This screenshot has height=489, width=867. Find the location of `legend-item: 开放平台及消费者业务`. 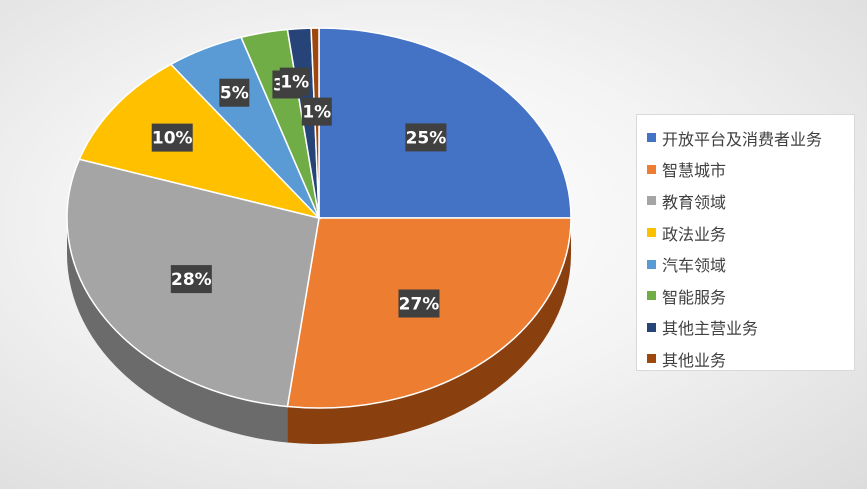

legend-item: 开放平台及消费者业务 is located at coordinates (750, 138).